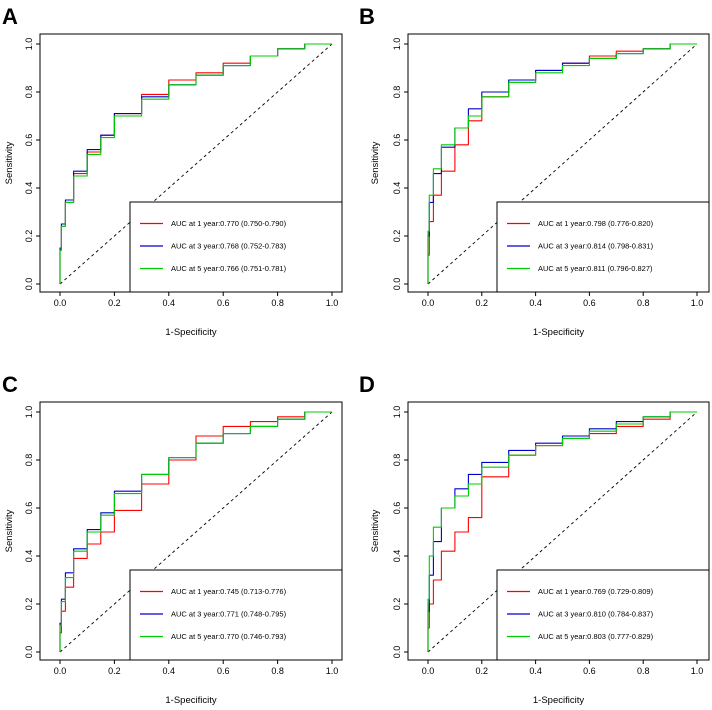  What do you see at coordinates (367, 384) in the screenshot?
I see `panel-letter: D` at bounding box center [367, 384].